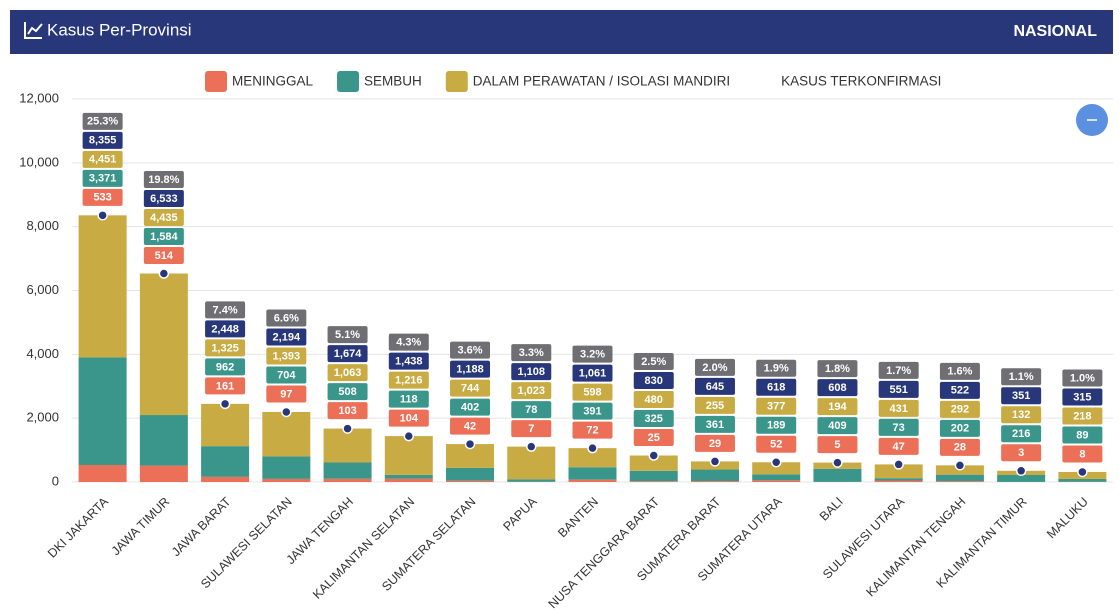 This screenshot has height=611, width=1119. Describe the element at coordinates (42, 417) in the screenshot. I see `y-tick-label: 2,000` at that location.